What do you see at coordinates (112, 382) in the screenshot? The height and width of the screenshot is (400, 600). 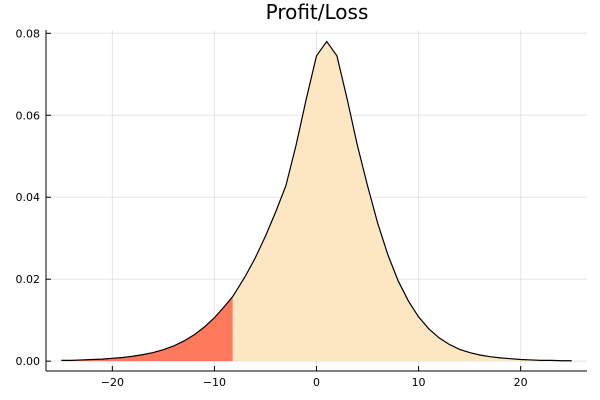 I see `x-tick-label: −20` at bounding box center [112, 382].